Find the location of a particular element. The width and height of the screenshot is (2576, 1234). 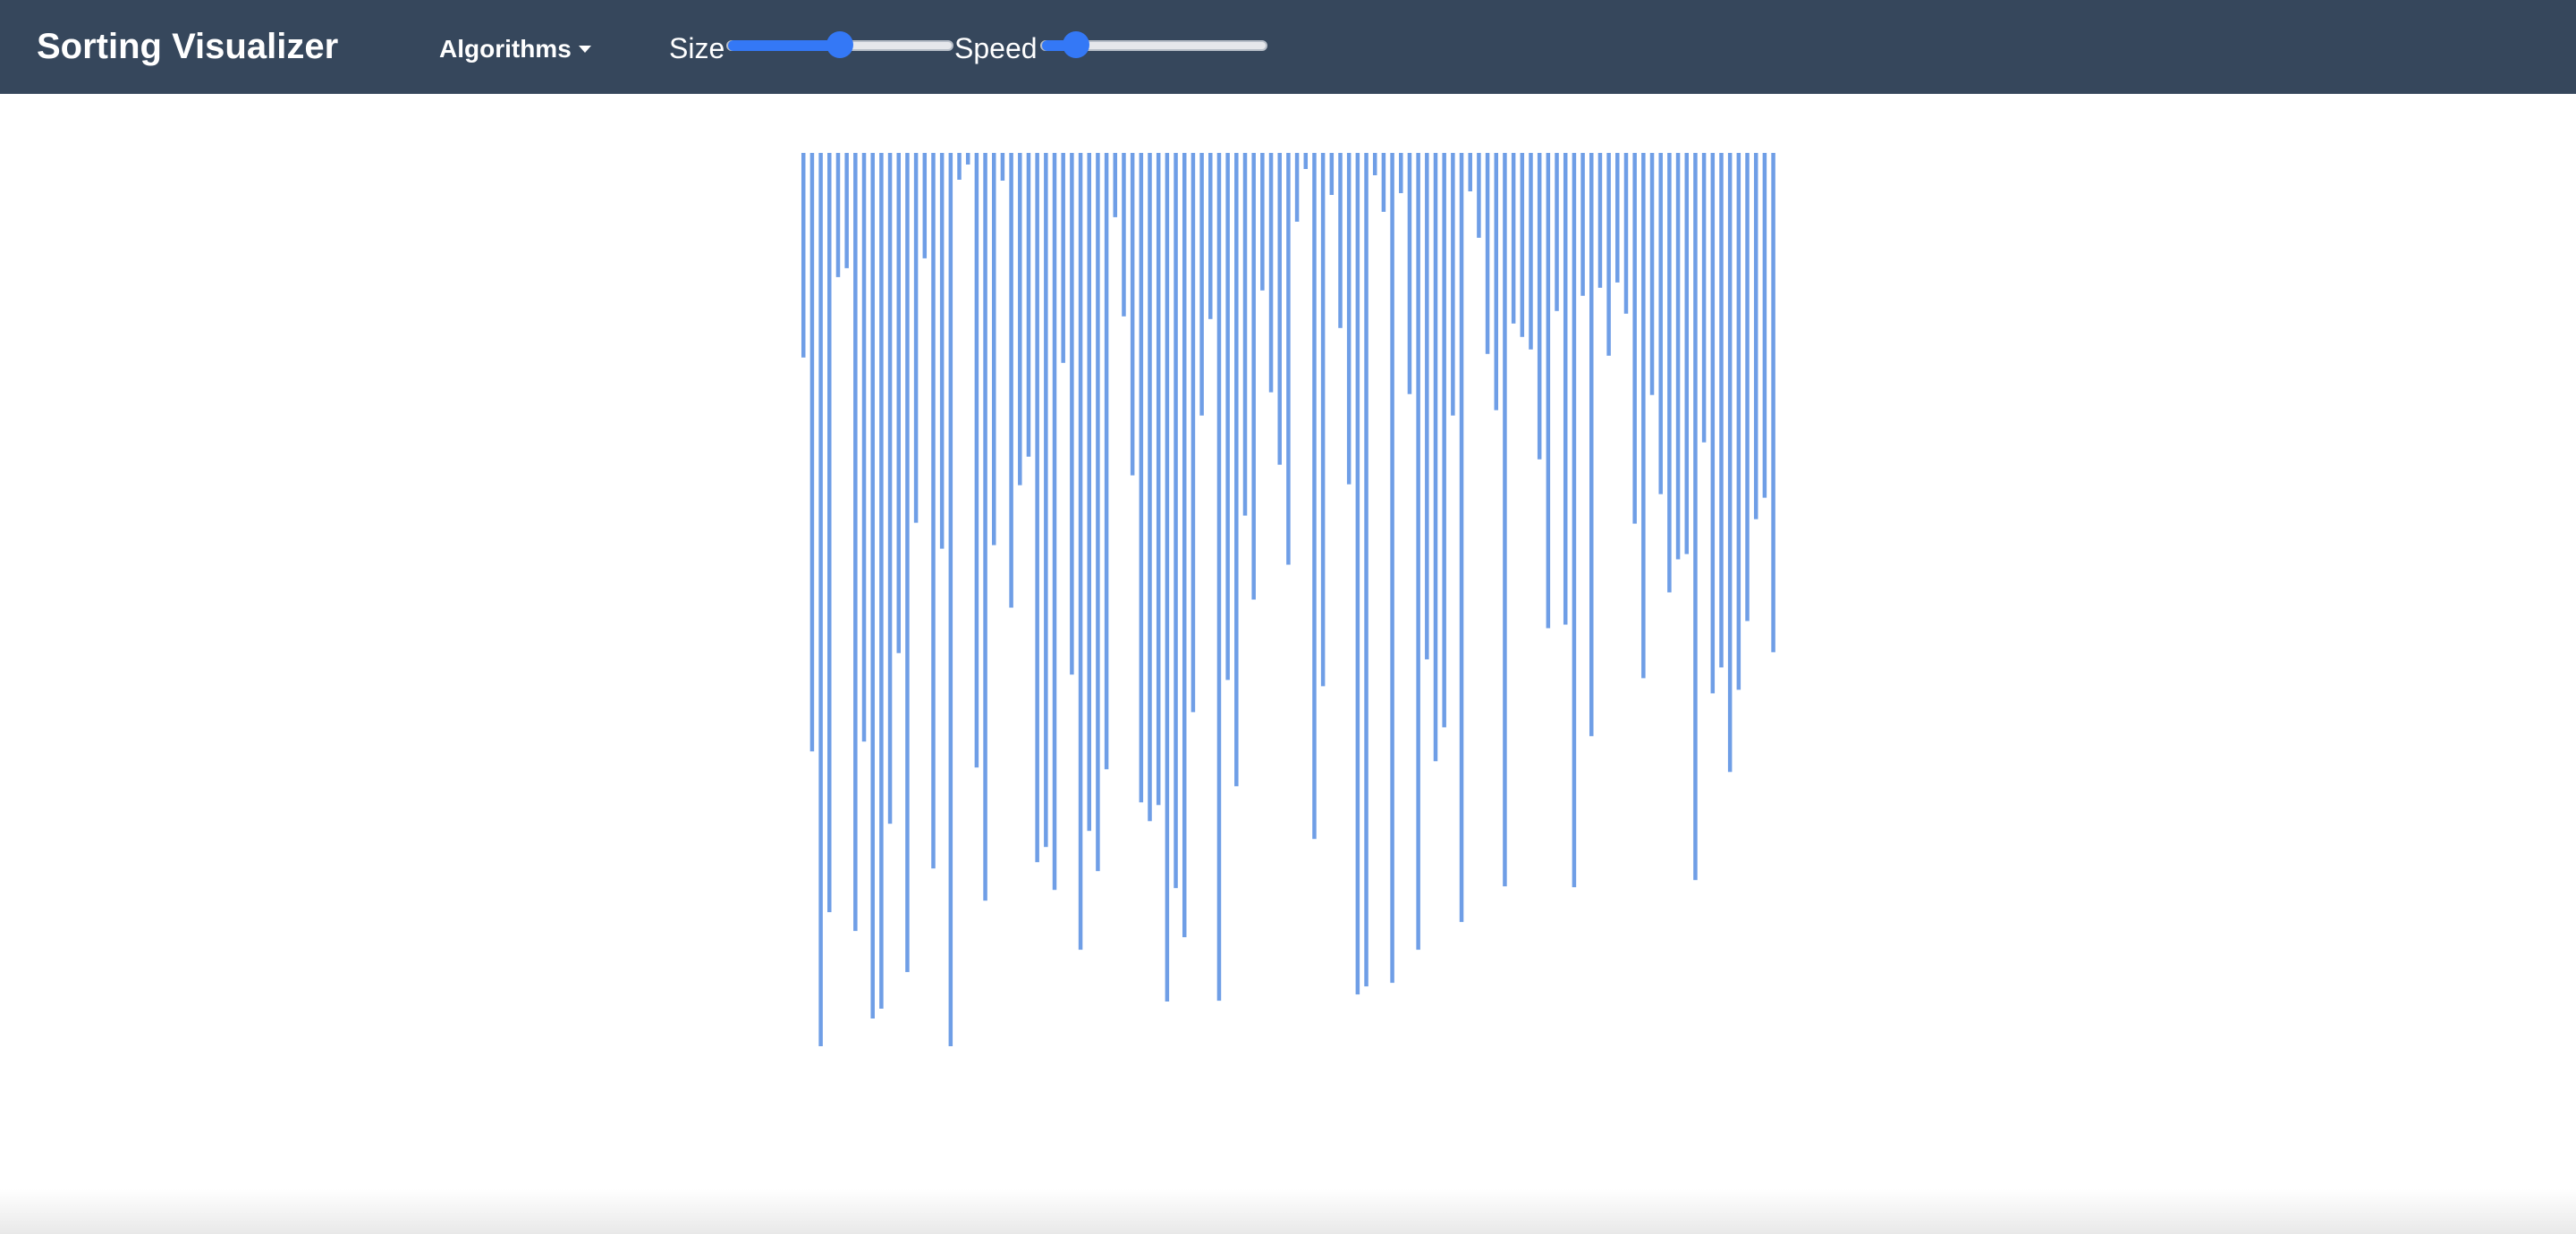

chevron-down-icon is located at coordinates (584, 49).